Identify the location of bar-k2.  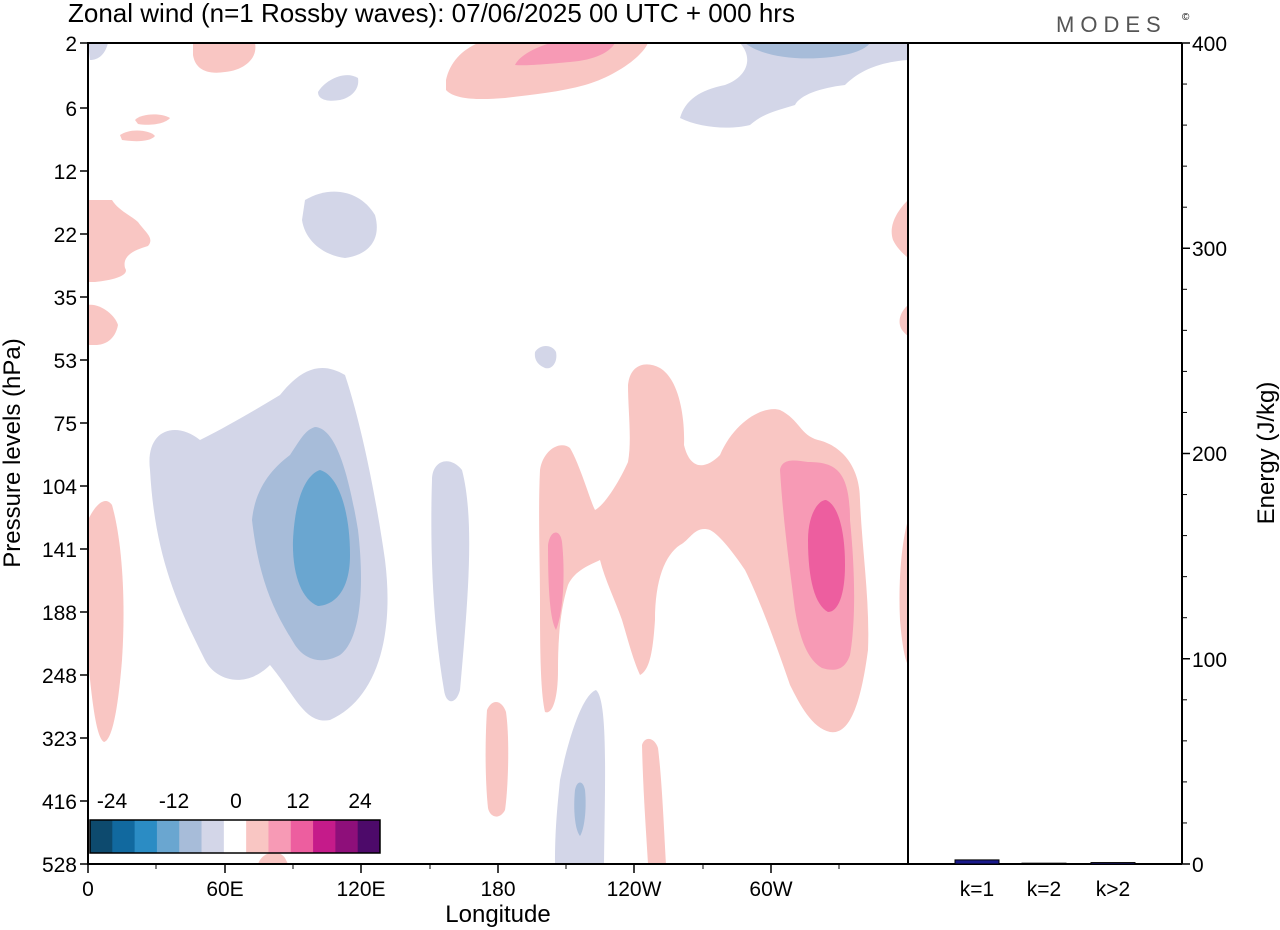
(1044, 863).